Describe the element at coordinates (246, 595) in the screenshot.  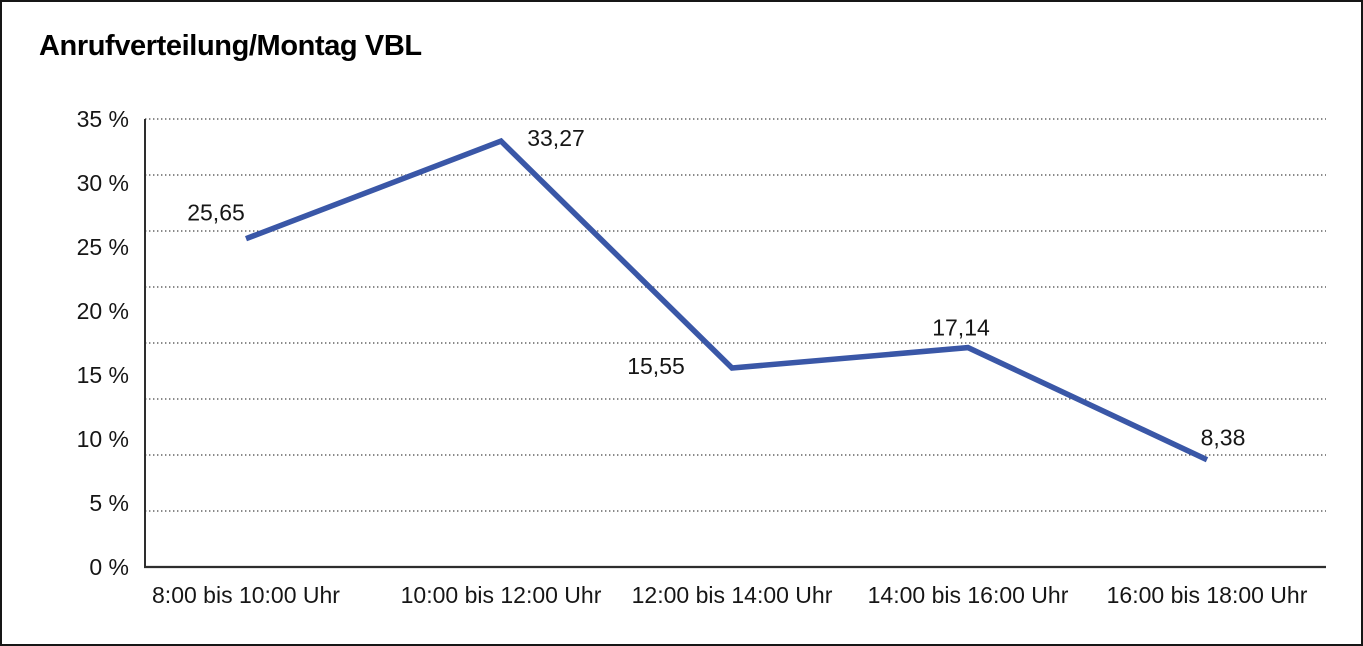
I see `x-category-label: 8:00 bis 10:00 Uhr` at that location.